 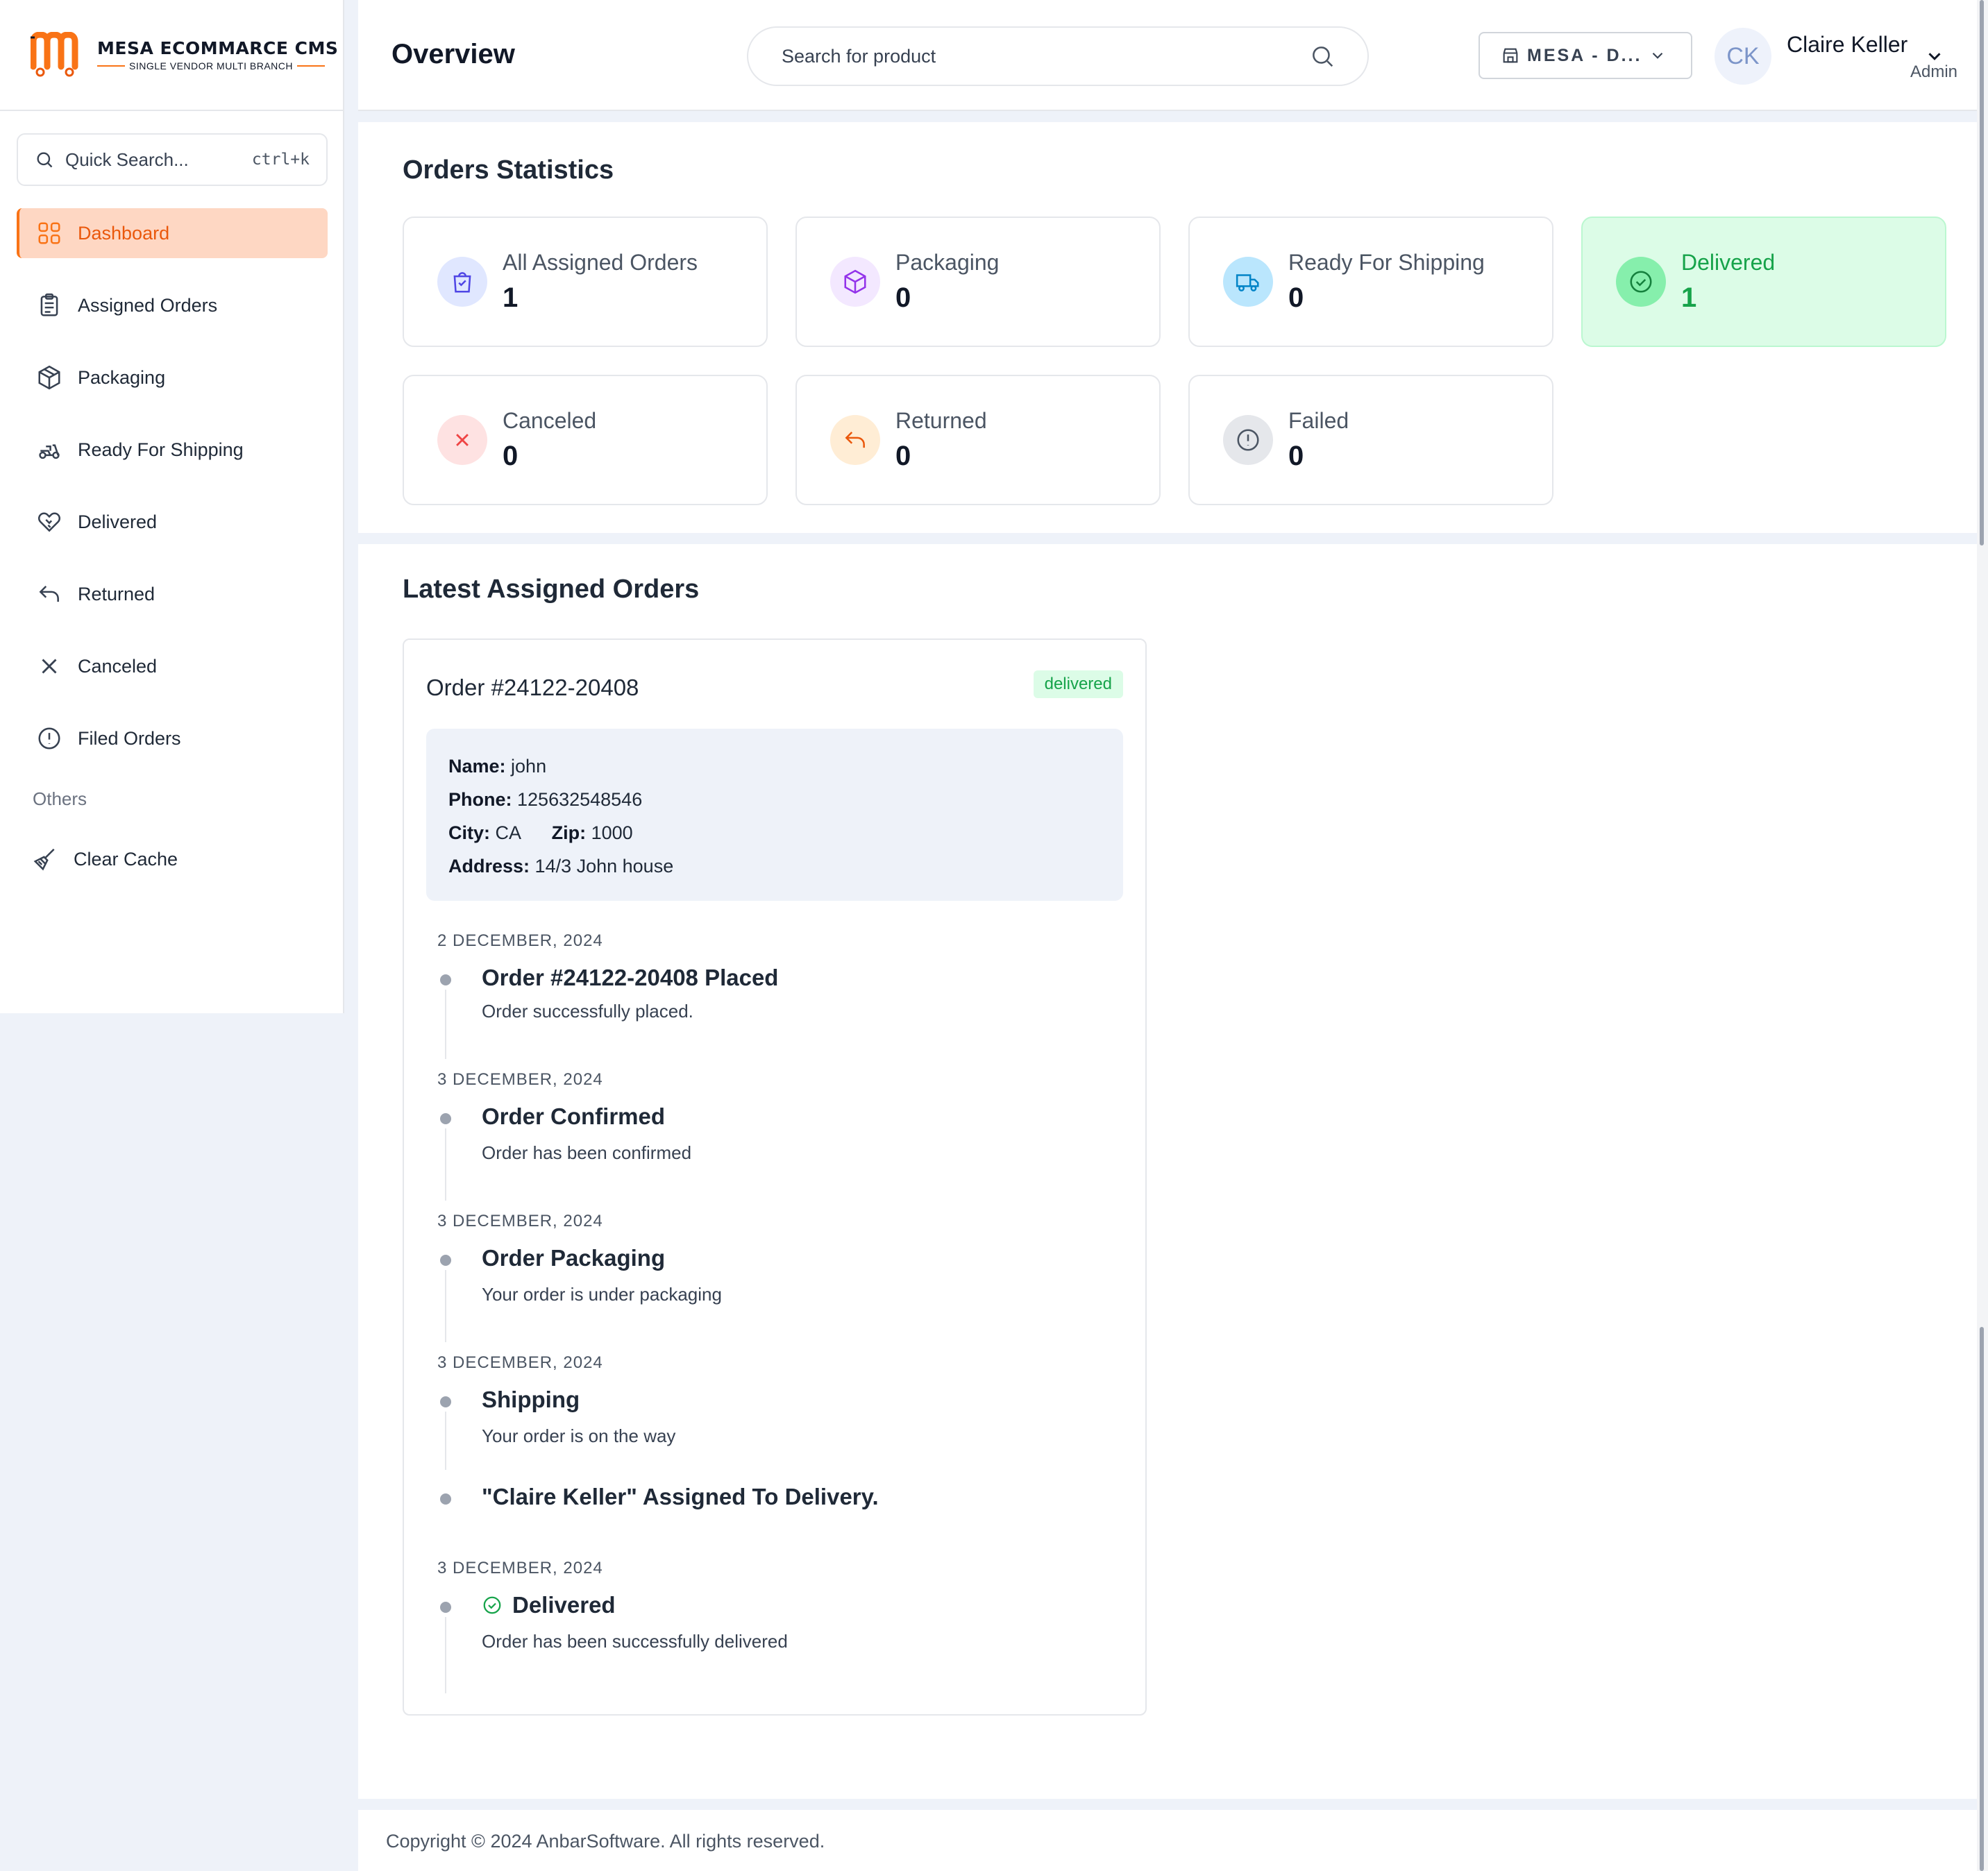 I want to click on timeline-date: 3 DECEMBER, 2024, so click(x=520, y=1362).